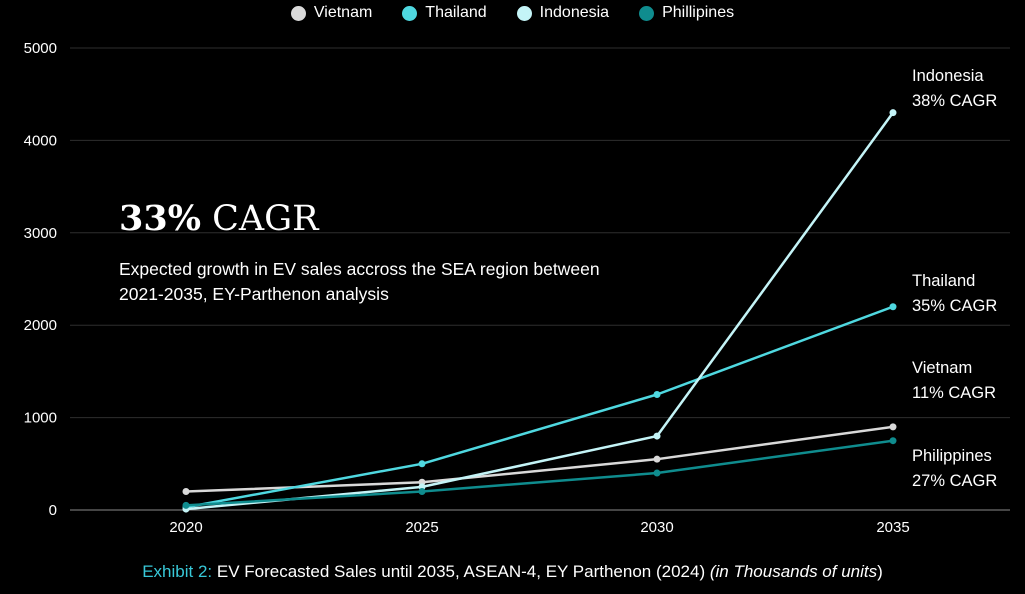 Image resolution: width=1025 pixels, height=594 pixels. Describe the element at coordinates (955, 306) in the screenshot. I see `end-label-cagr: 35% CAGR` at that location.